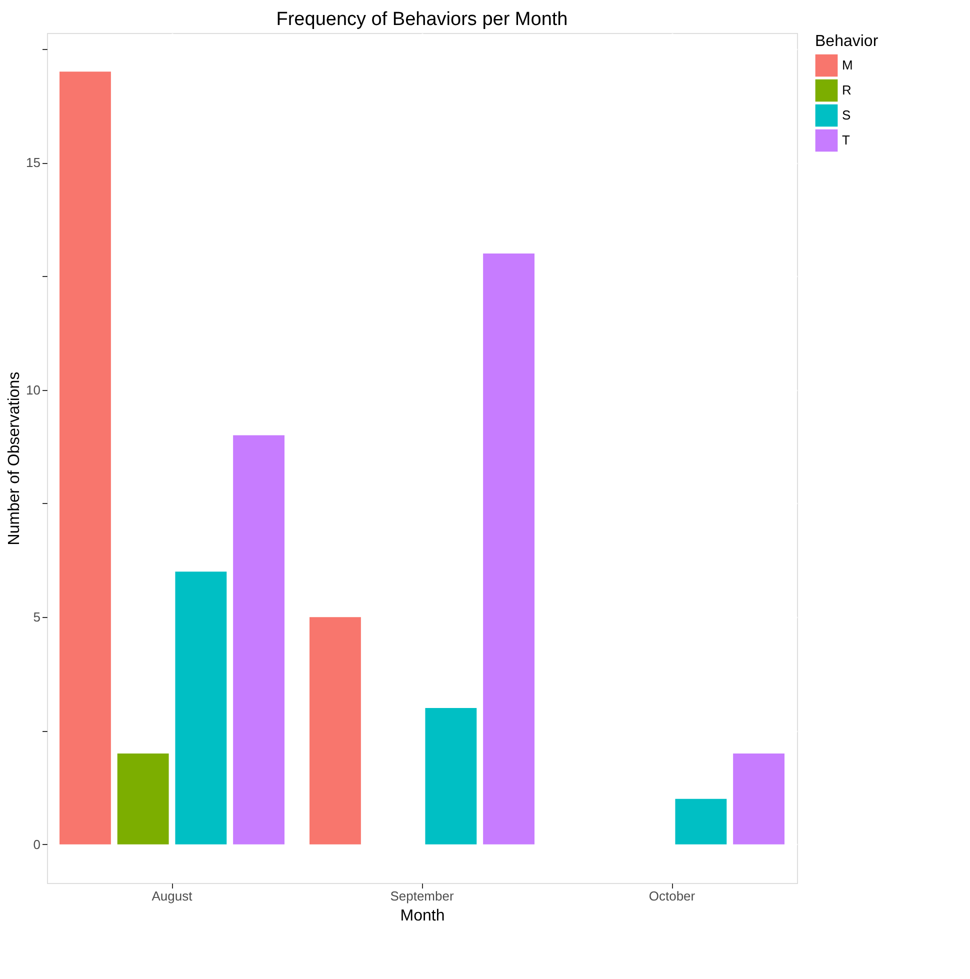 The width and height of the screenshot is (970, 979). What do you see at coordinates (846, 140) in the screenshot?
I see `legend-label: T` at bounding box center [846, 140].